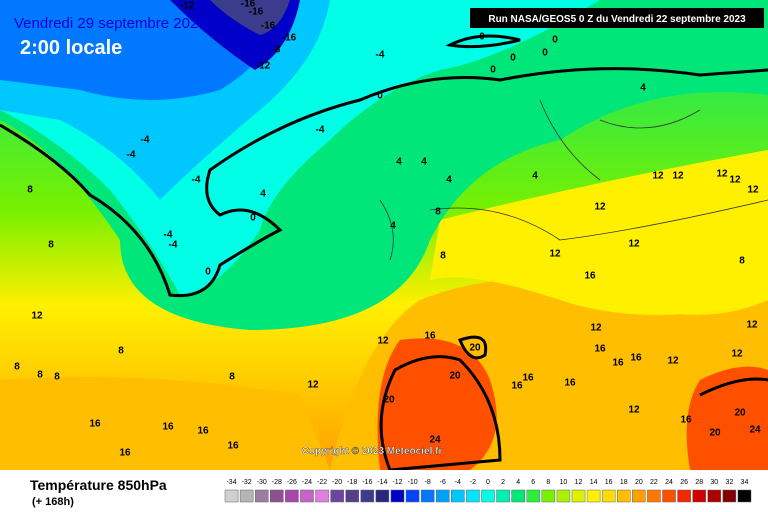  What do you see at coordinates (110, 23) in the screenshot?
I see `date: Vendredi 29 septembre 2023` at bounding box center [110, 23].